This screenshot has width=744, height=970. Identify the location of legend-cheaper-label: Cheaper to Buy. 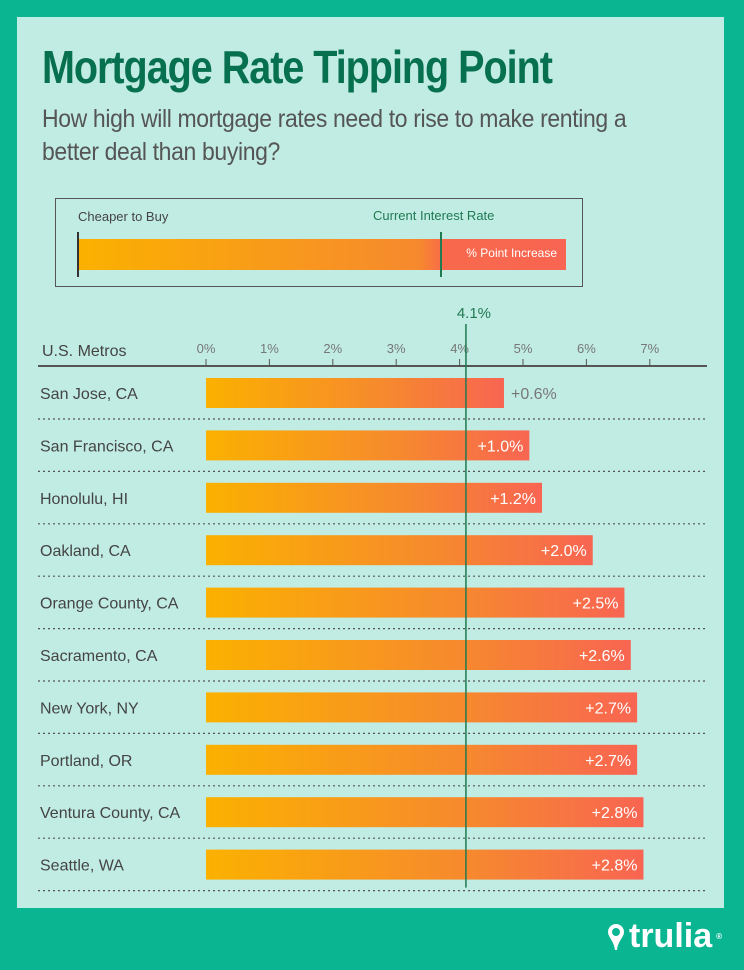
(123, 216).